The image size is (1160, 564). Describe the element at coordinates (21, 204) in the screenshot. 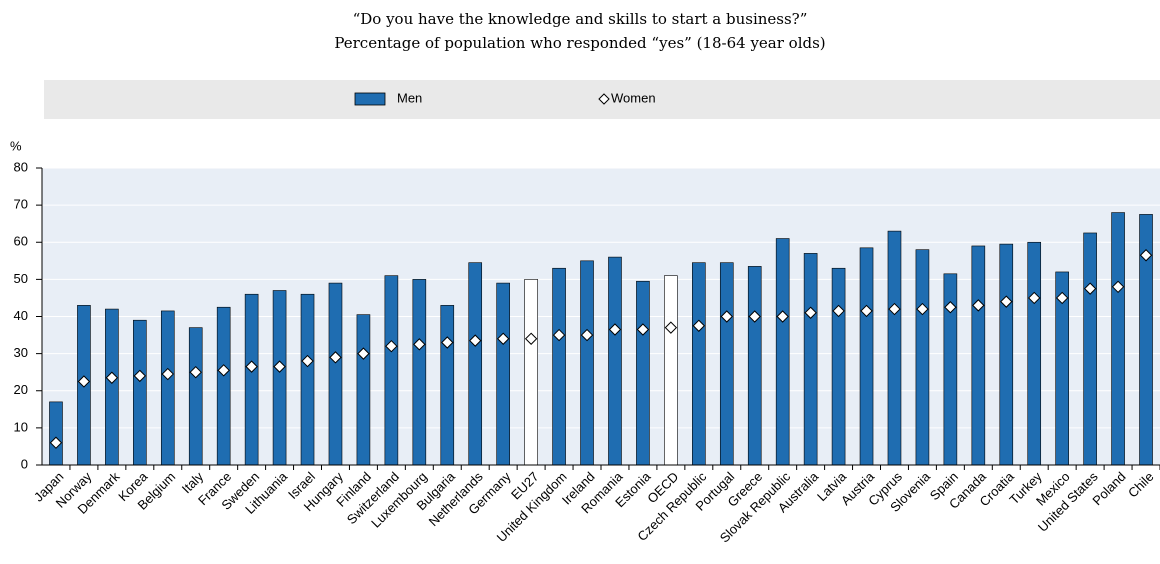

I see `y-tick-label: 70` at that location.